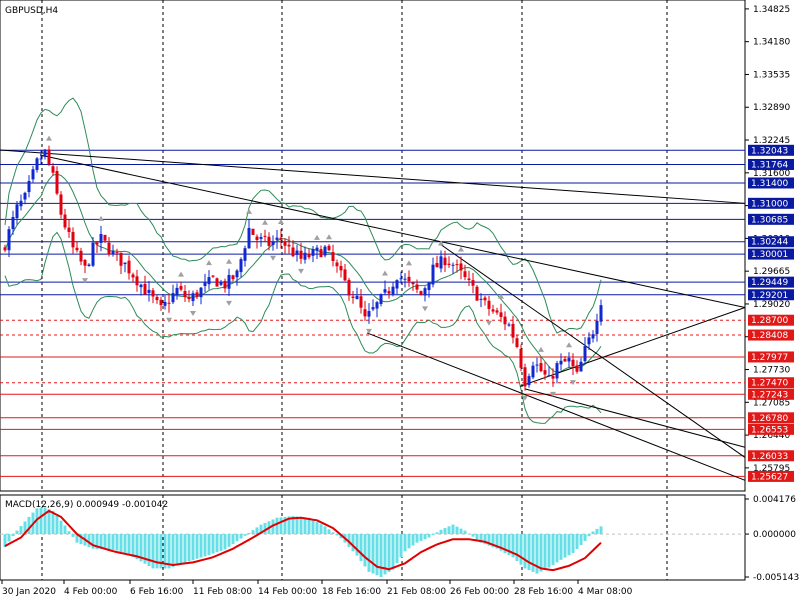 The width and height of the screenshot is (800, 600). Describe the element at coordinates (771, 174) in the screenshot. I see `price-tick-label: 1.31600` at that location.